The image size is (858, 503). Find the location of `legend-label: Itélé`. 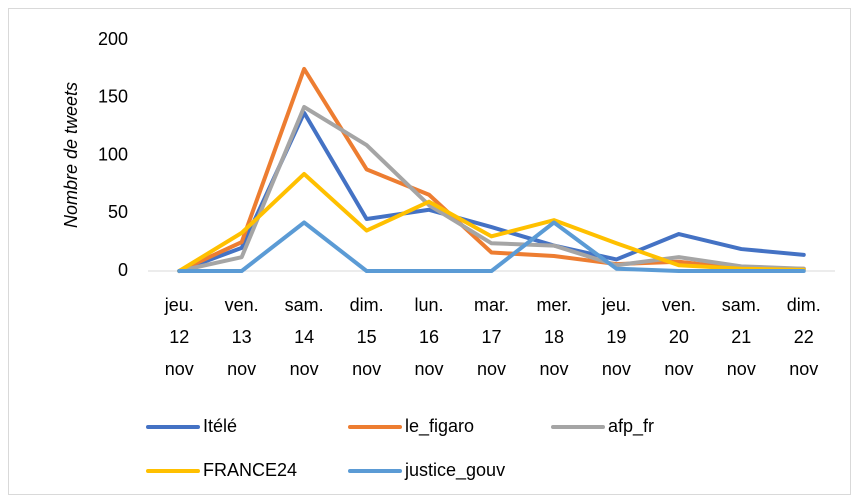

legend-label: Itélé is located at coordinates (220, 426).